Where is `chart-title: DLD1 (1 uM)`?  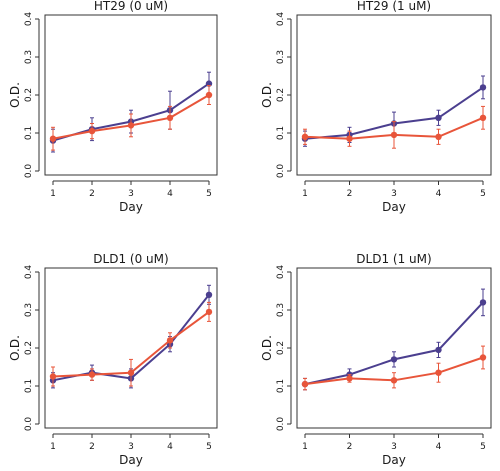
chart-title: DLD1 (1 uM) is located at coordinates (393, 259).